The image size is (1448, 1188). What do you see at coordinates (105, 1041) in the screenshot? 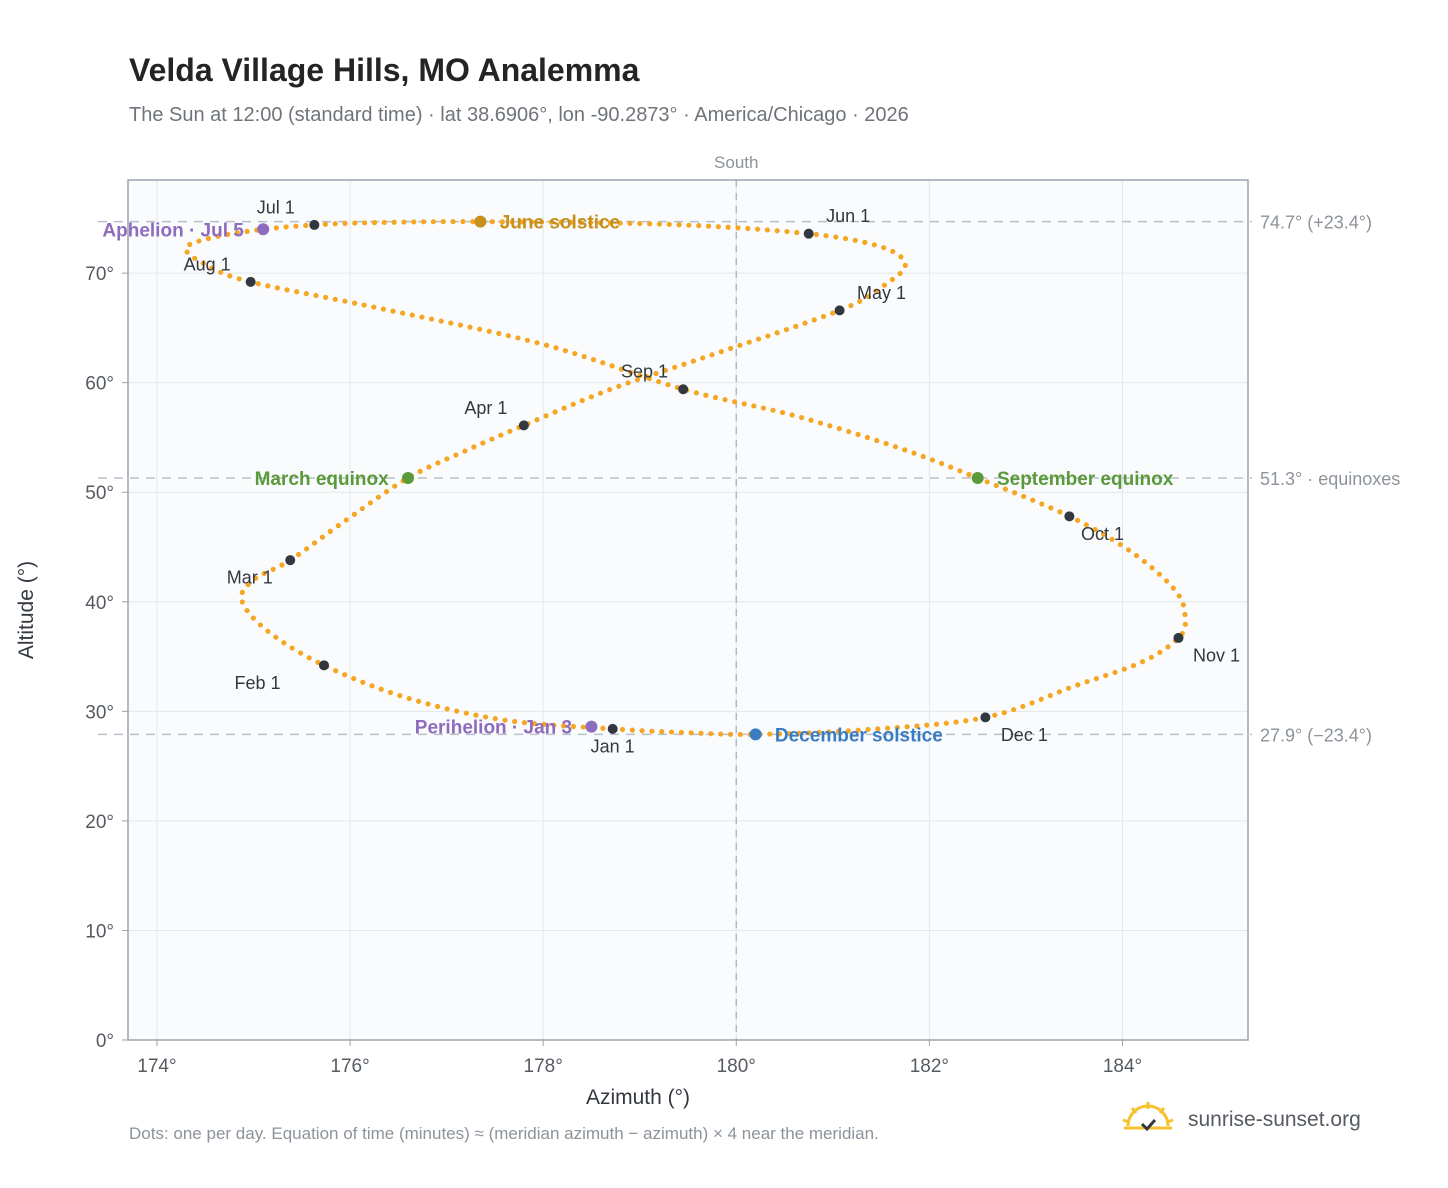
I see `y-tick-label: 0°` at bounding box center [105, 1041].